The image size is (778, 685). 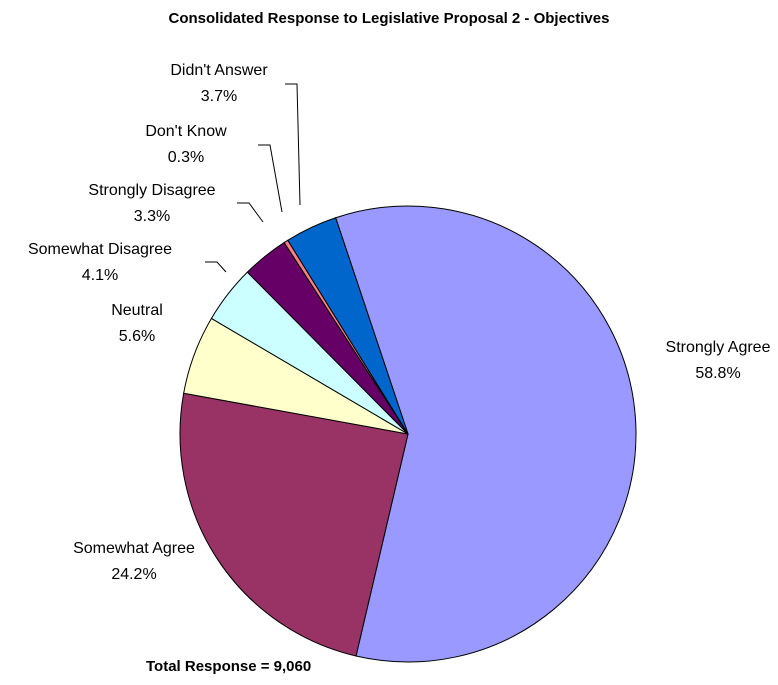 What do you see at coordinates (137, 310) in the screenshot?
I see `slice-label-neutral: Neutral` at bounding box center [137, 310].